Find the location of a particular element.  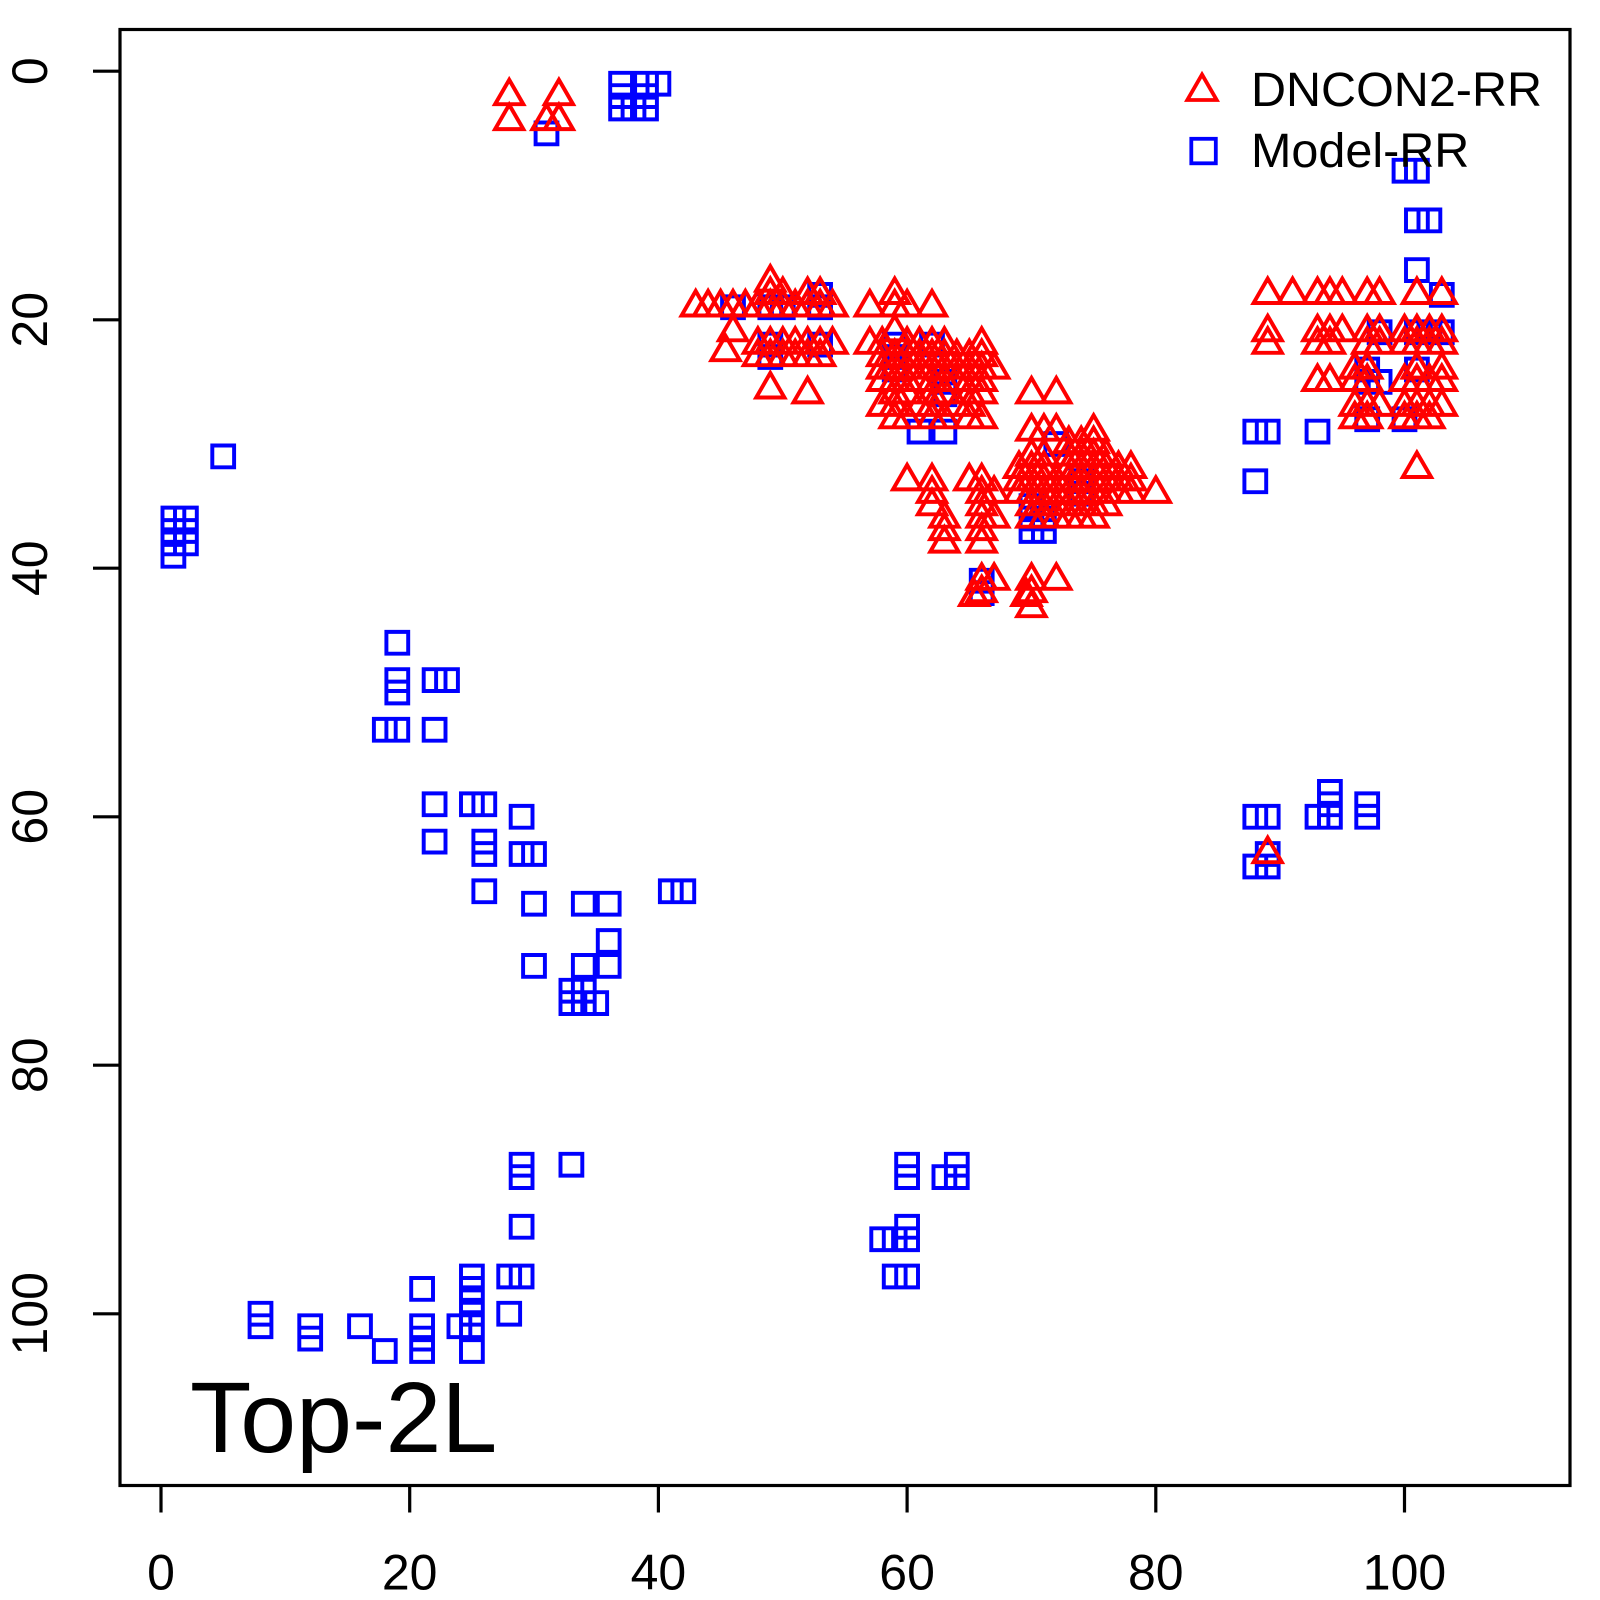

svg-text: Top-2L is located at coordinates (343, 1418).